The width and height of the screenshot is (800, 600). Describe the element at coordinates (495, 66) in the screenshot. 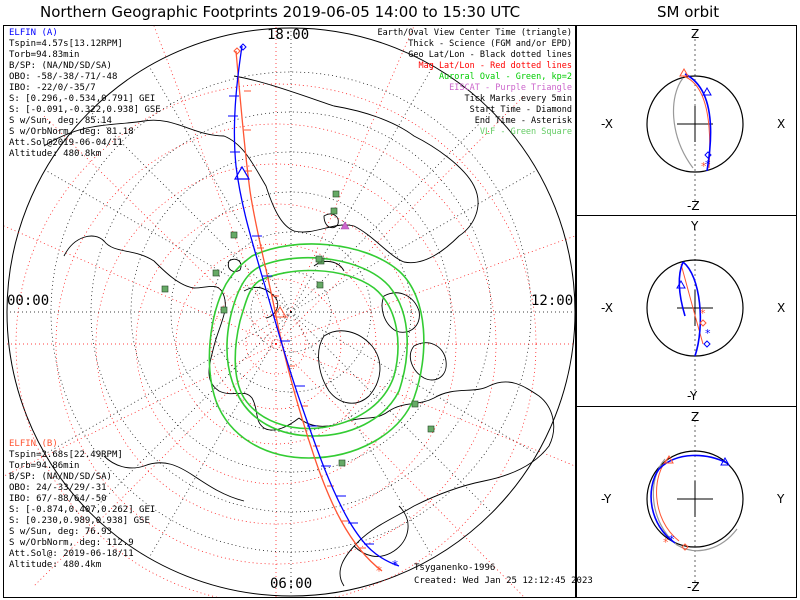

I see `legend-entry: Mag Lat/Lon - Red dotted lines` at that location.